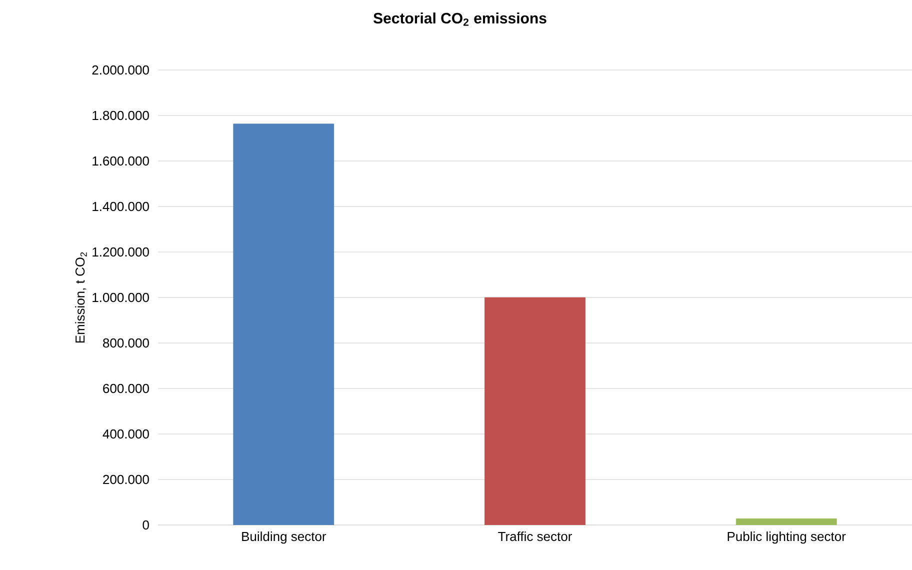  I want to click on y-axis-title: Emission, t CO$_{2}$, so click(81, 297).